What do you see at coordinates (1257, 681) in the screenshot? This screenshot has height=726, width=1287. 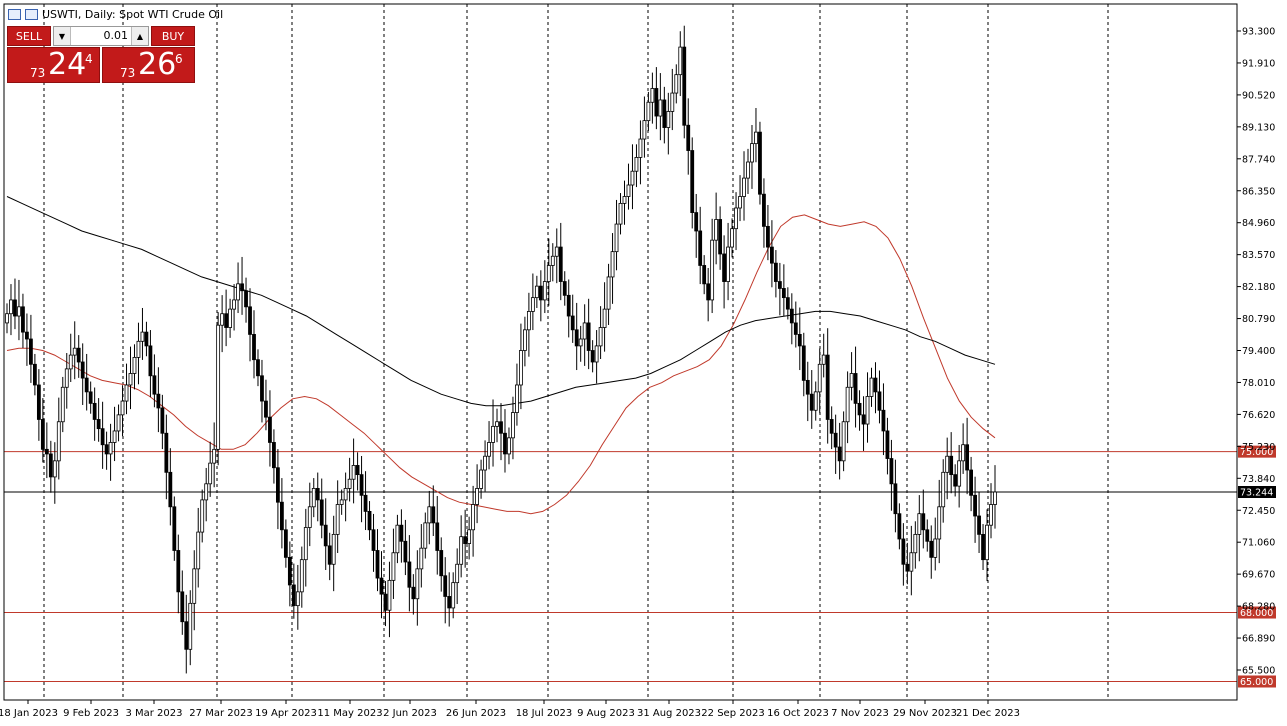 I see `level-tag` at bounding box center [1257, 681].